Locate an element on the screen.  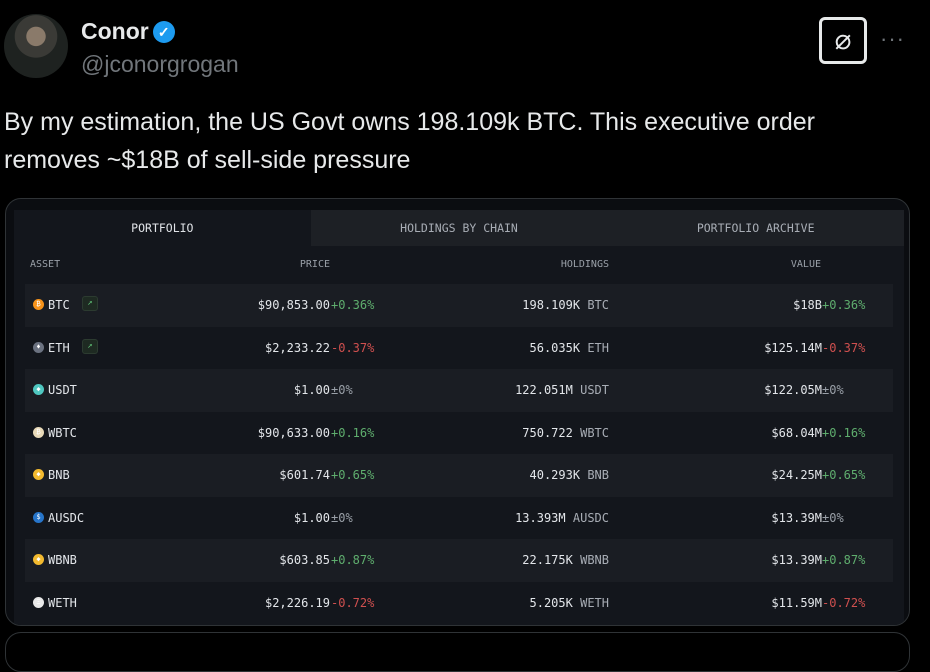
holdings-unit: WBNB is located at coordinates (594, 560).